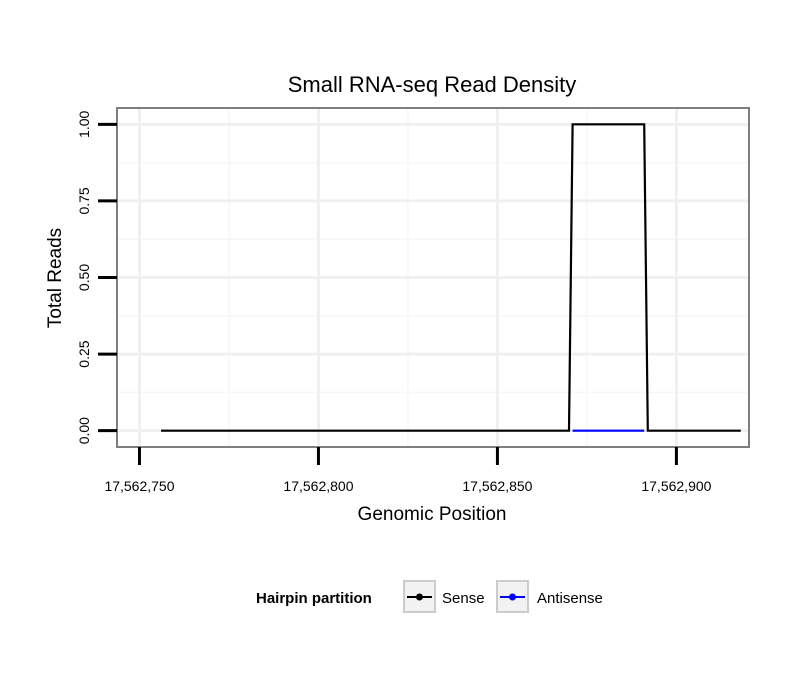  Describe the element at coordinates (84, 277) in the screenshot. I see `y-tick-label: 0.50` at that location.